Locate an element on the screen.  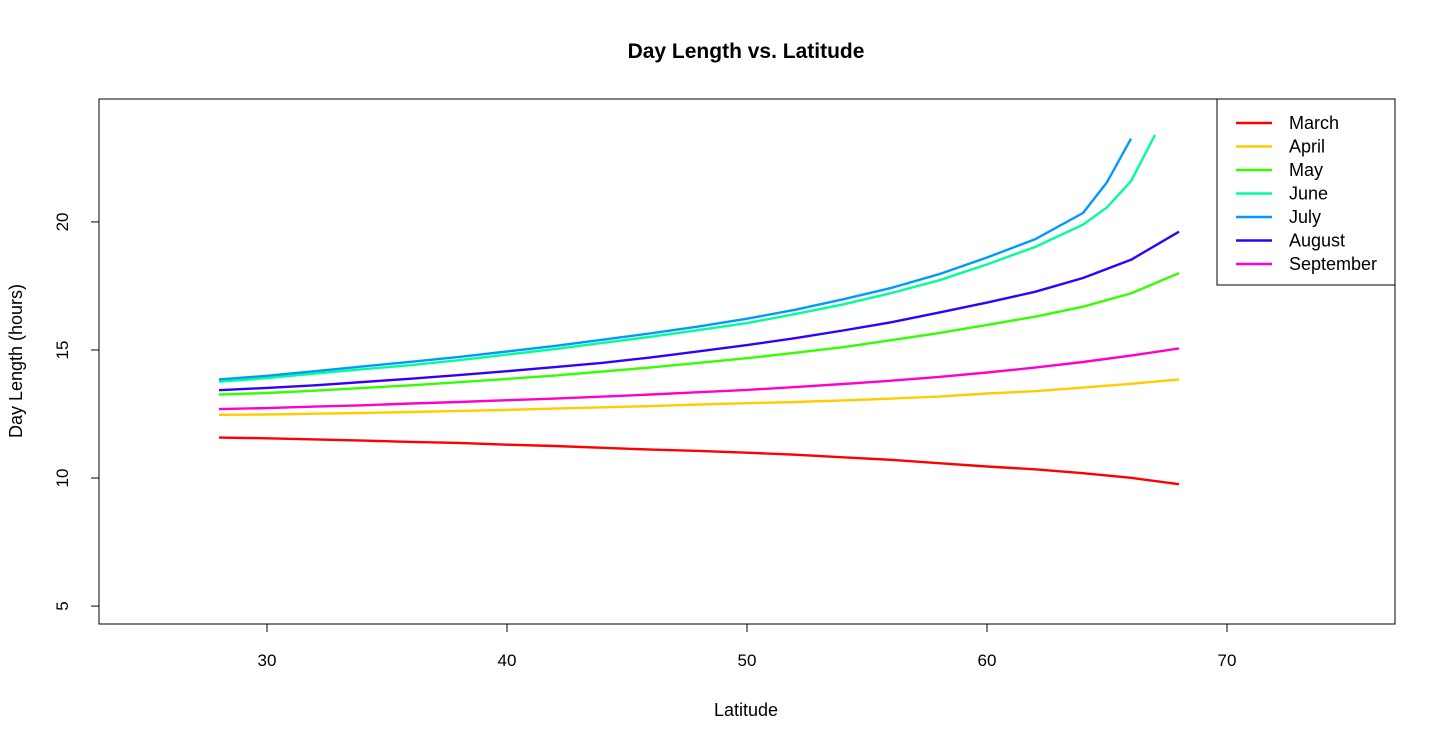
legend-label-june: June is located at coordinates (1308, 194).